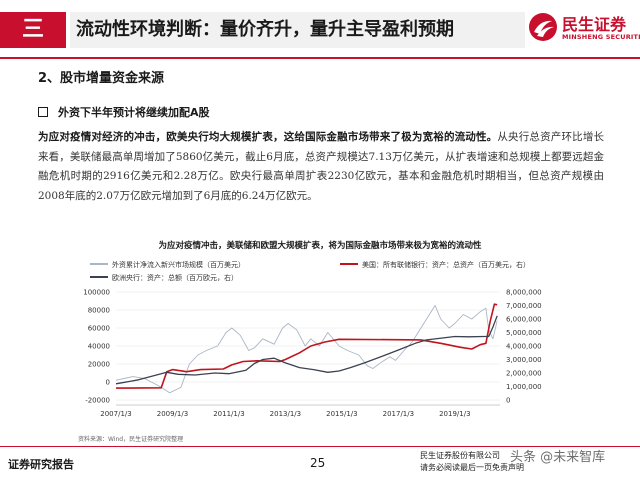 The width and height of the screenshot is (640, 480). What do you see at coordinates (318, 463) in the screenshot?
I see `page-number: 25` at bounding box center [318, 463].